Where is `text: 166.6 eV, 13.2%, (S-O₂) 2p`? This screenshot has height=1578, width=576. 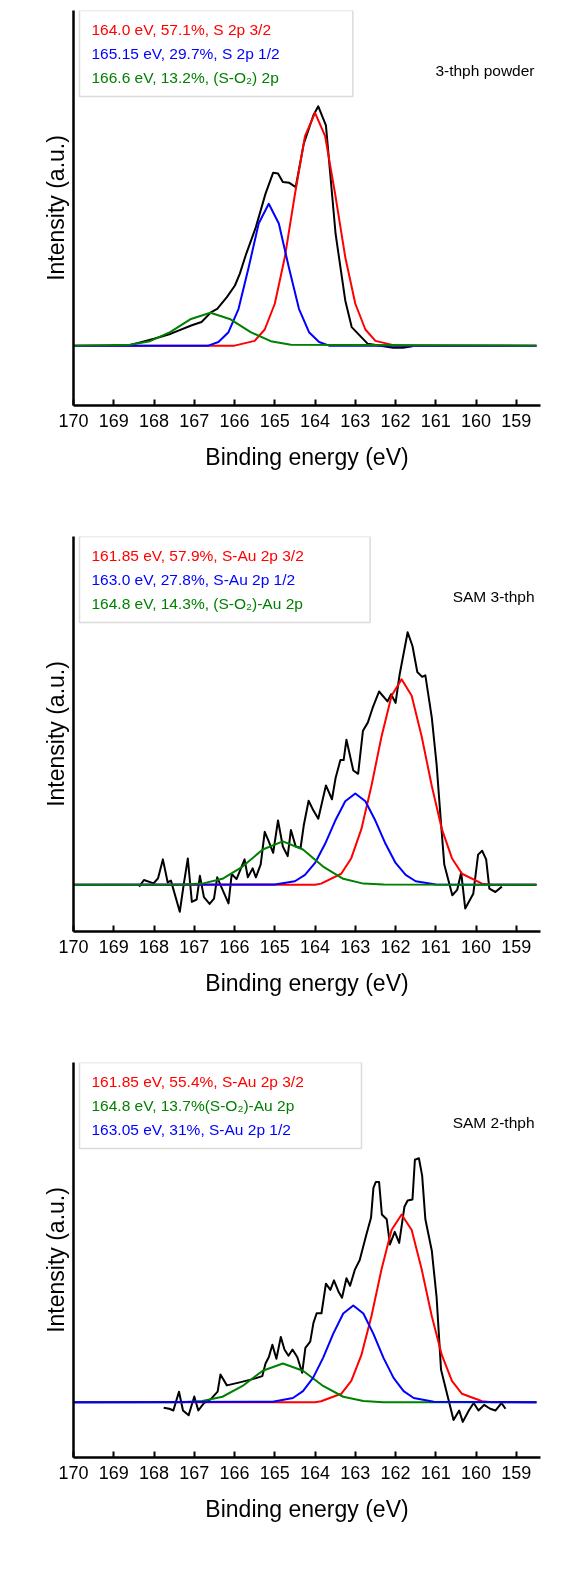
text: 166.6 eV, 13.2%, (S-O₂) 2p is located at coordinates (185, 77).